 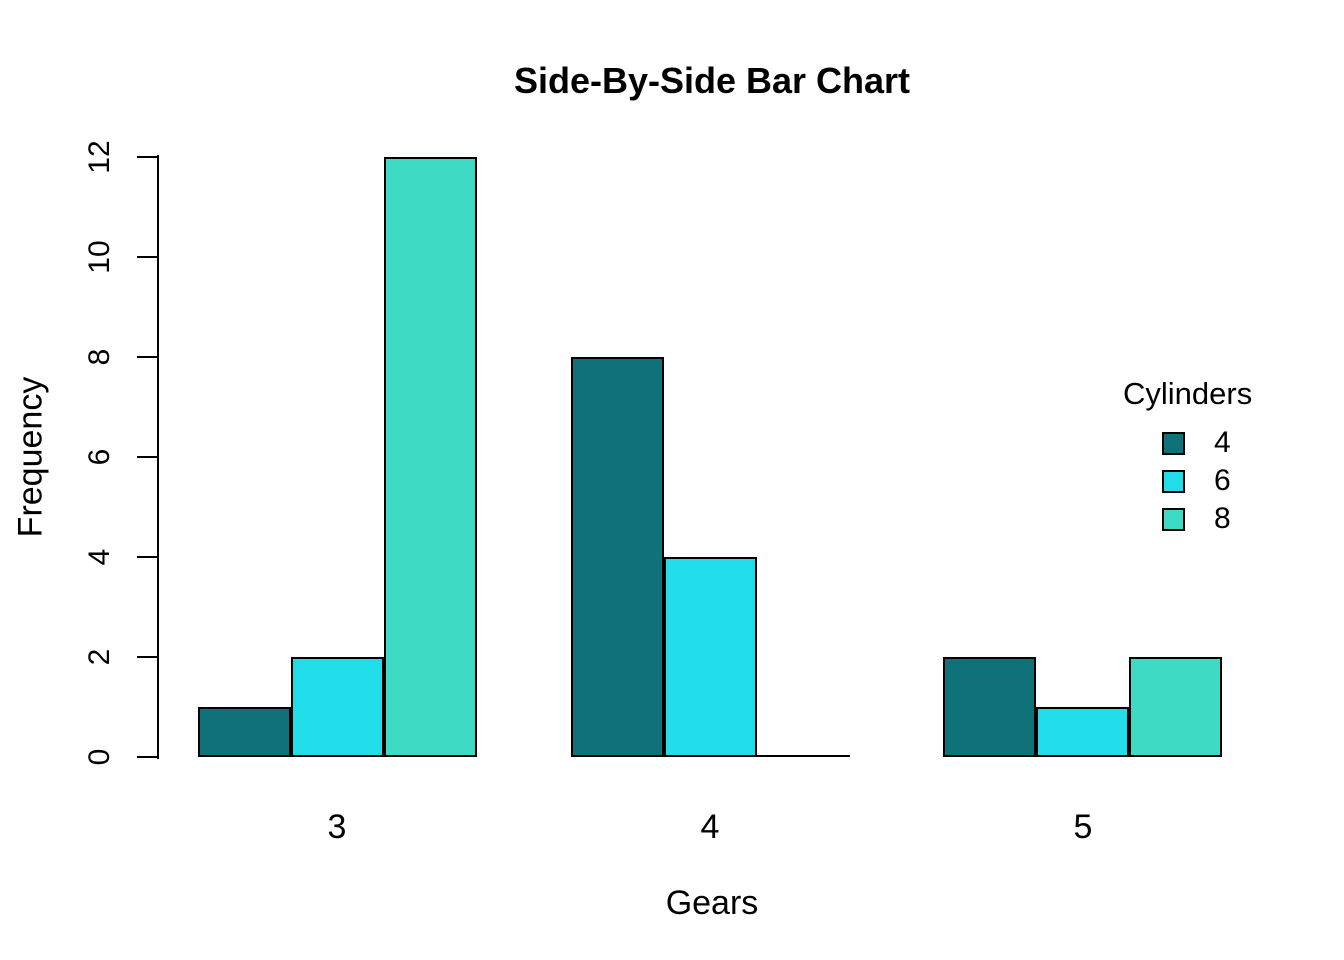 What do you see at coordinates (1188, 393) in the screenshot?
I see `legend-title: Cylinders` at bounding box center [1188, 393].